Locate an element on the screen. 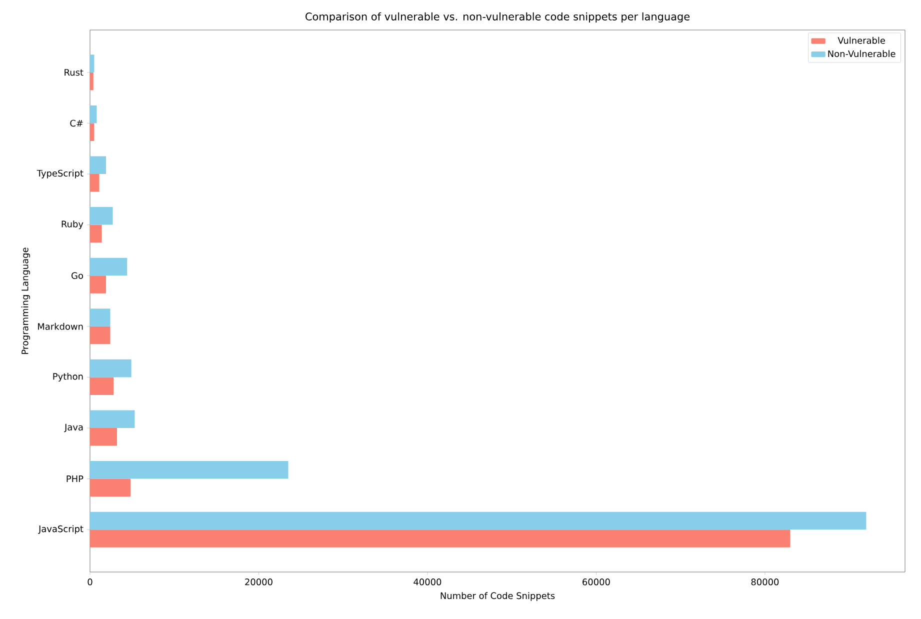 The width and height of the screenshot is (921, 619). y-tick-label: Python is located at coordinates (68, 377).